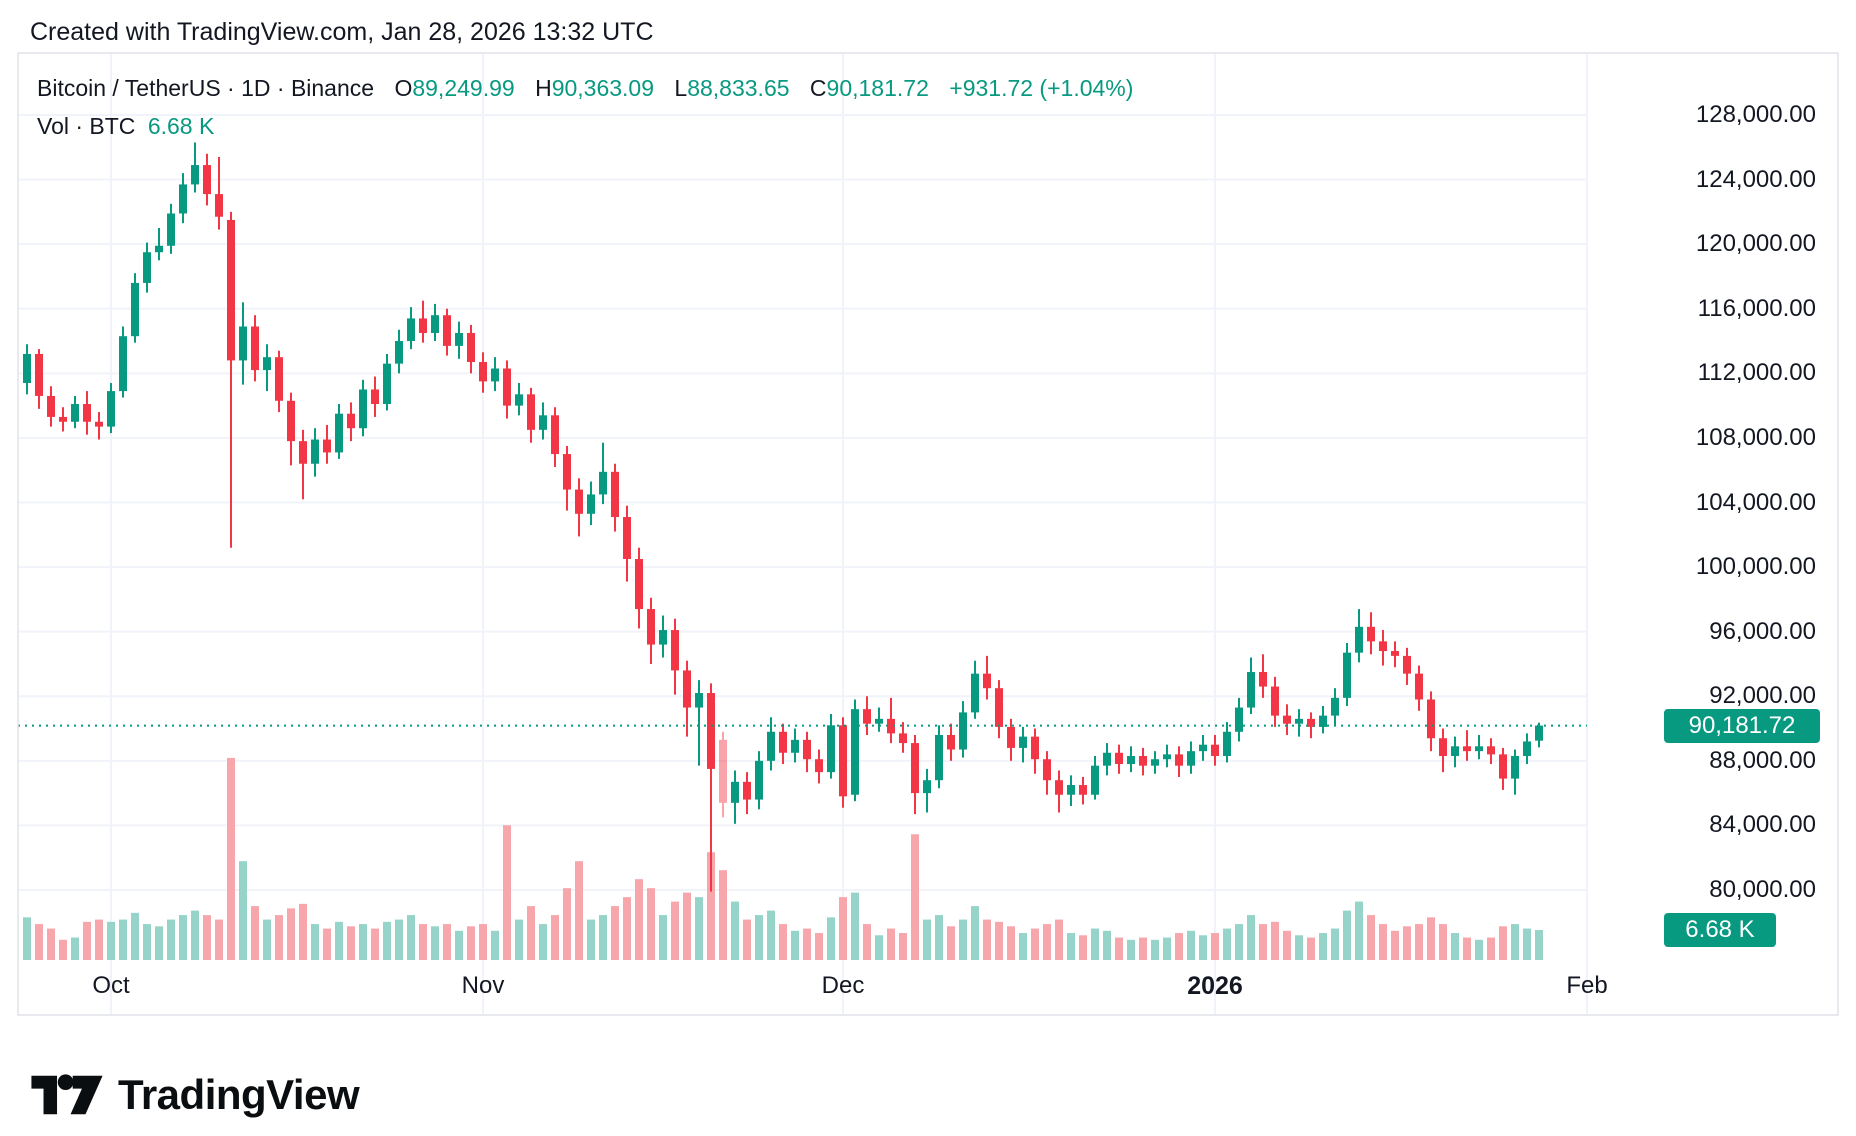 This screenshot has width=1856, height=1136. I want to click on price-tick-label: 96,000.00, so click(1762, 631).